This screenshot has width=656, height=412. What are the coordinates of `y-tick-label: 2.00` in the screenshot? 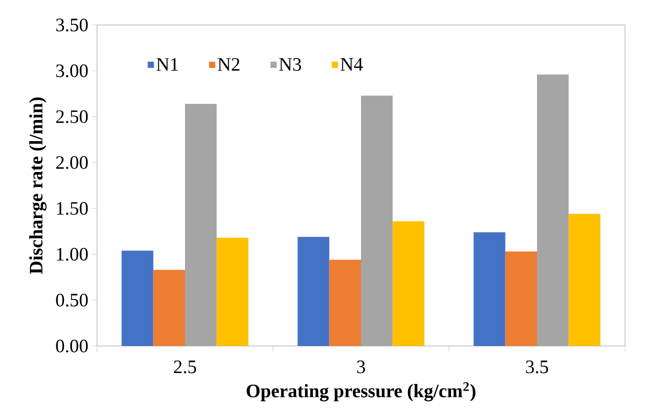 It's located at (72, 162).